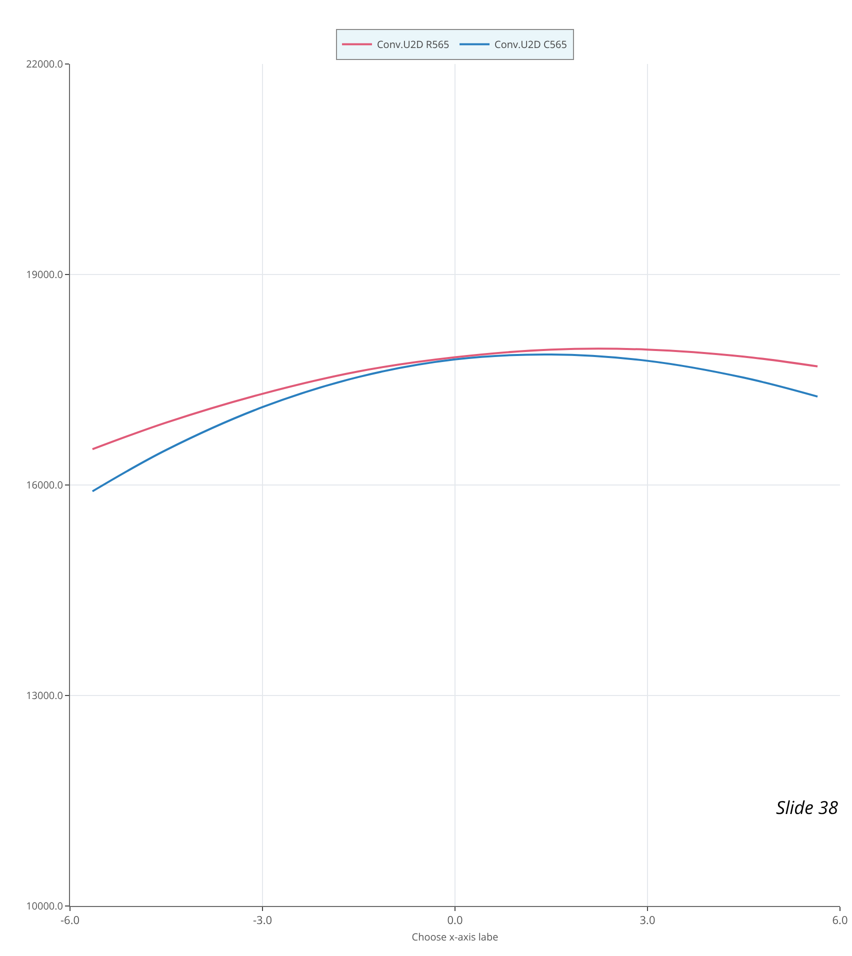  Describe the element at coordinates (807, 808) in the screenshot. I see `annotation: Slide 38` at that location.